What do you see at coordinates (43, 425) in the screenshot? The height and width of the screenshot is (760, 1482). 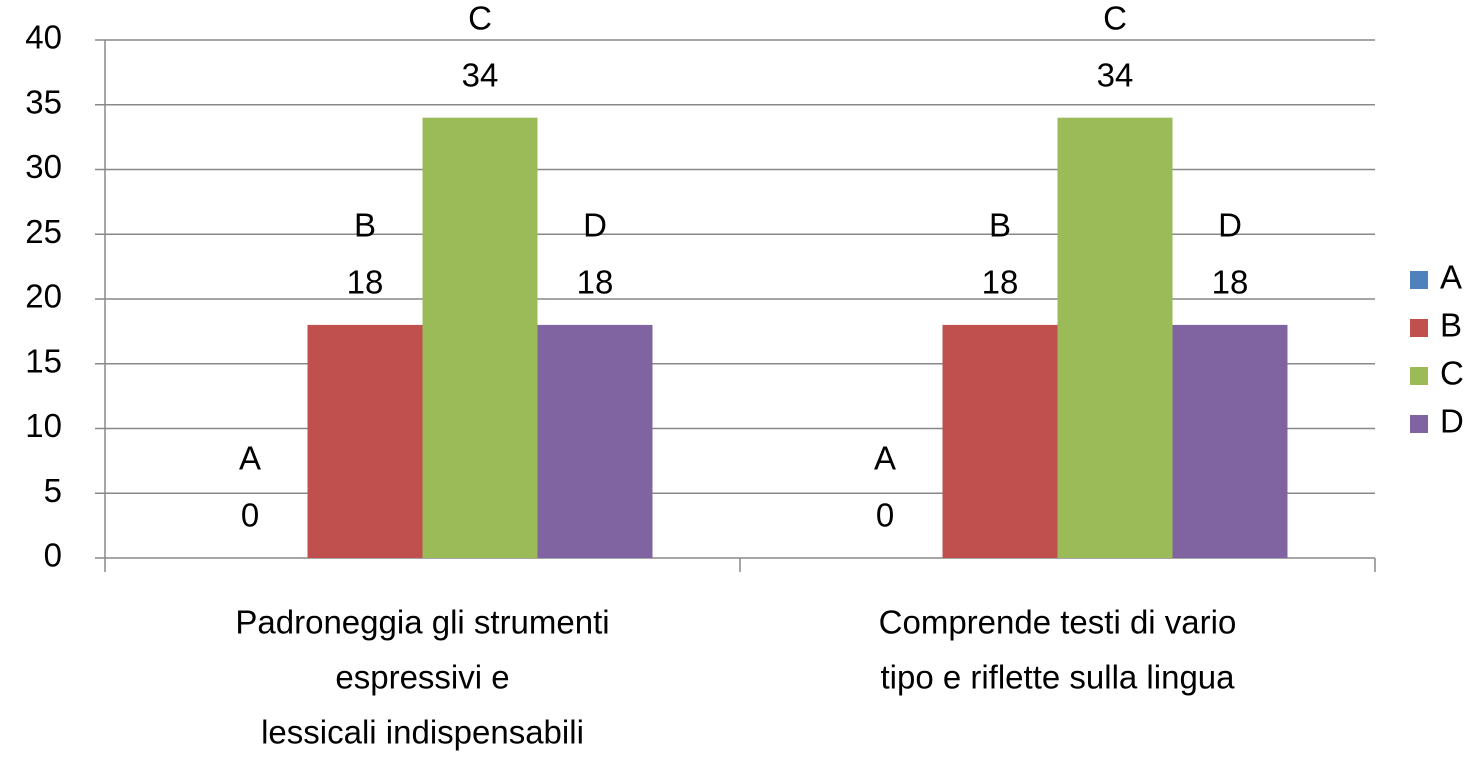 I see `y-tick-label: 10` at bounding box center [43, 425].